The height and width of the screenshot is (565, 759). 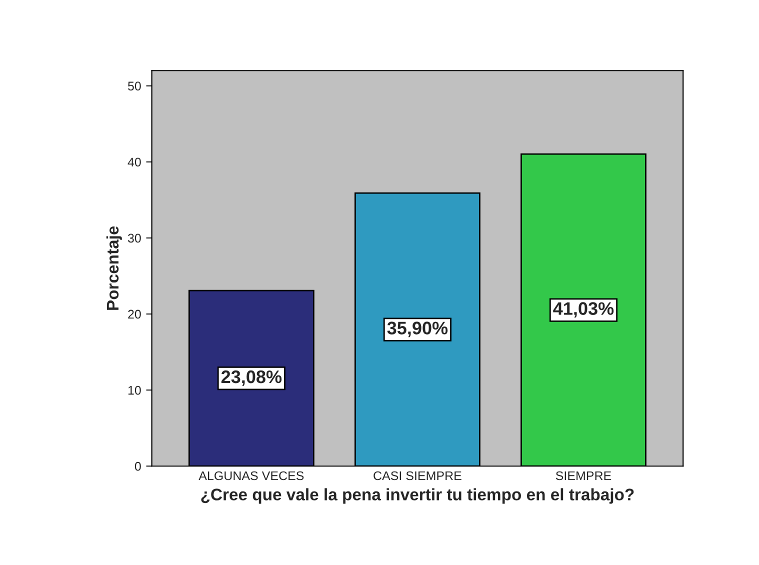 What do you see at coordinates (251, 475) in the screenshot?
I see `x-tick-label: ALGUNAS VECES` at bounding box center [251, 475].